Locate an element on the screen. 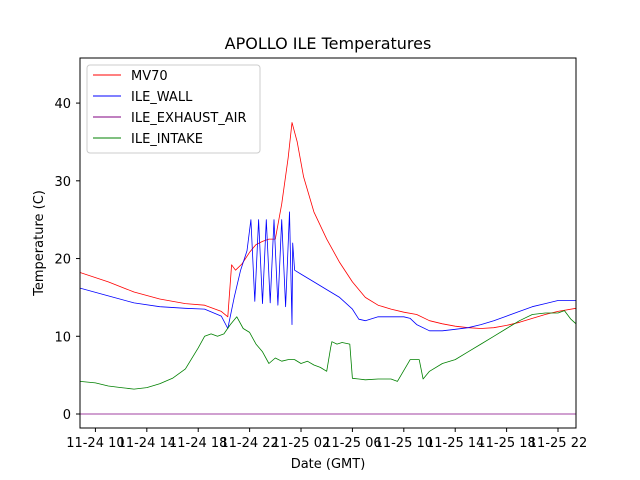 Image resolution: width=640 pixels, height=480 pixels. chart-title: APOLLO ILE Temperatures is located at coordinates (328, 43).